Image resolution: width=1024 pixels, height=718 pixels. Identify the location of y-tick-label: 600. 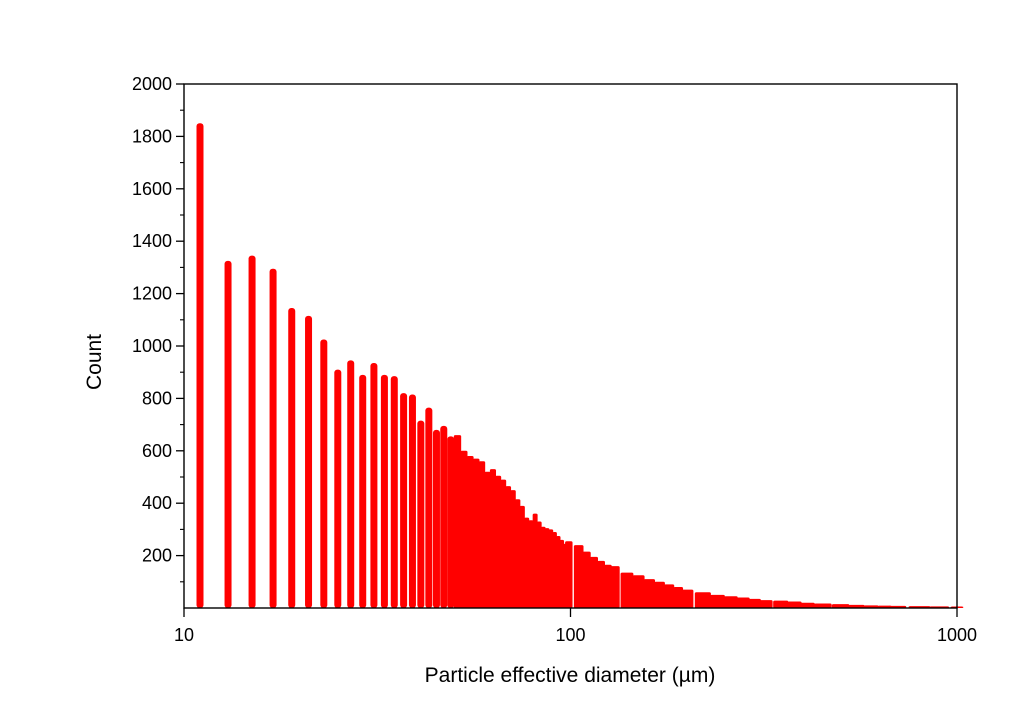
(157, 451).